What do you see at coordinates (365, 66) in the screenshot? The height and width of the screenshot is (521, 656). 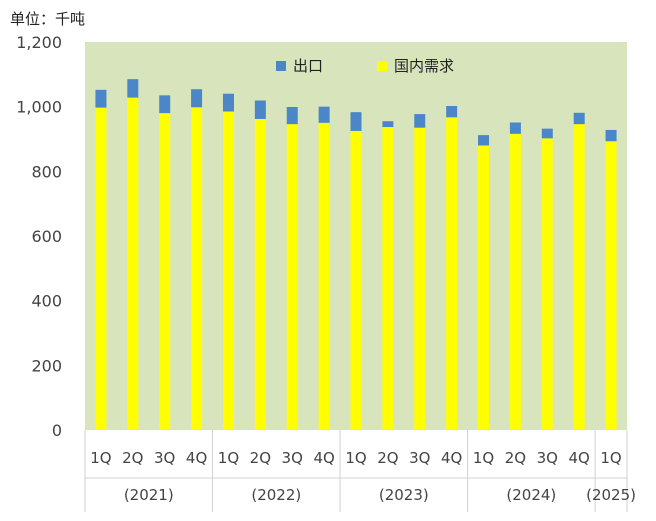 I see `legend: 出口 国内需求` at bounding box center [365, 66].